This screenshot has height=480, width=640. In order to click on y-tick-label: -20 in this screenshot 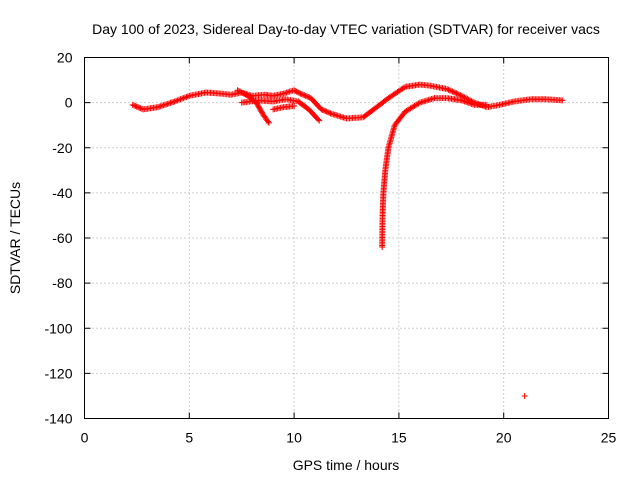, I will do `click(62, 148)`.